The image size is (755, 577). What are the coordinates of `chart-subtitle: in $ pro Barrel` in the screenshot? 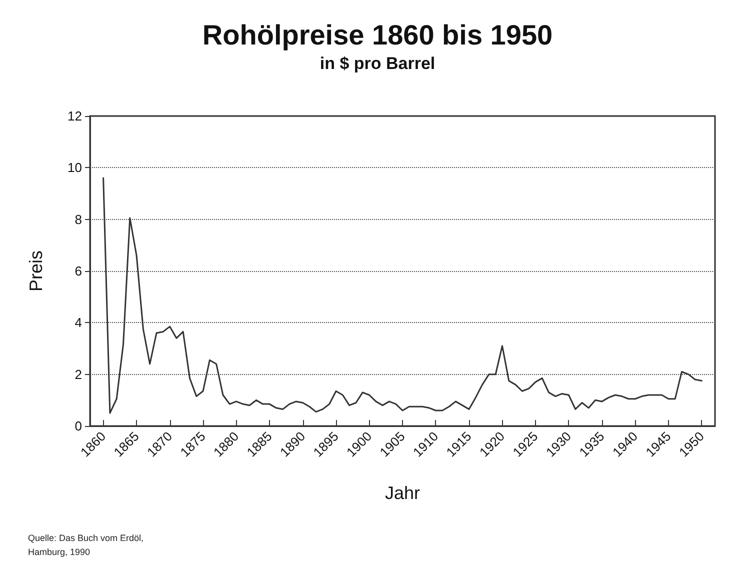 It's located at (378, 63).